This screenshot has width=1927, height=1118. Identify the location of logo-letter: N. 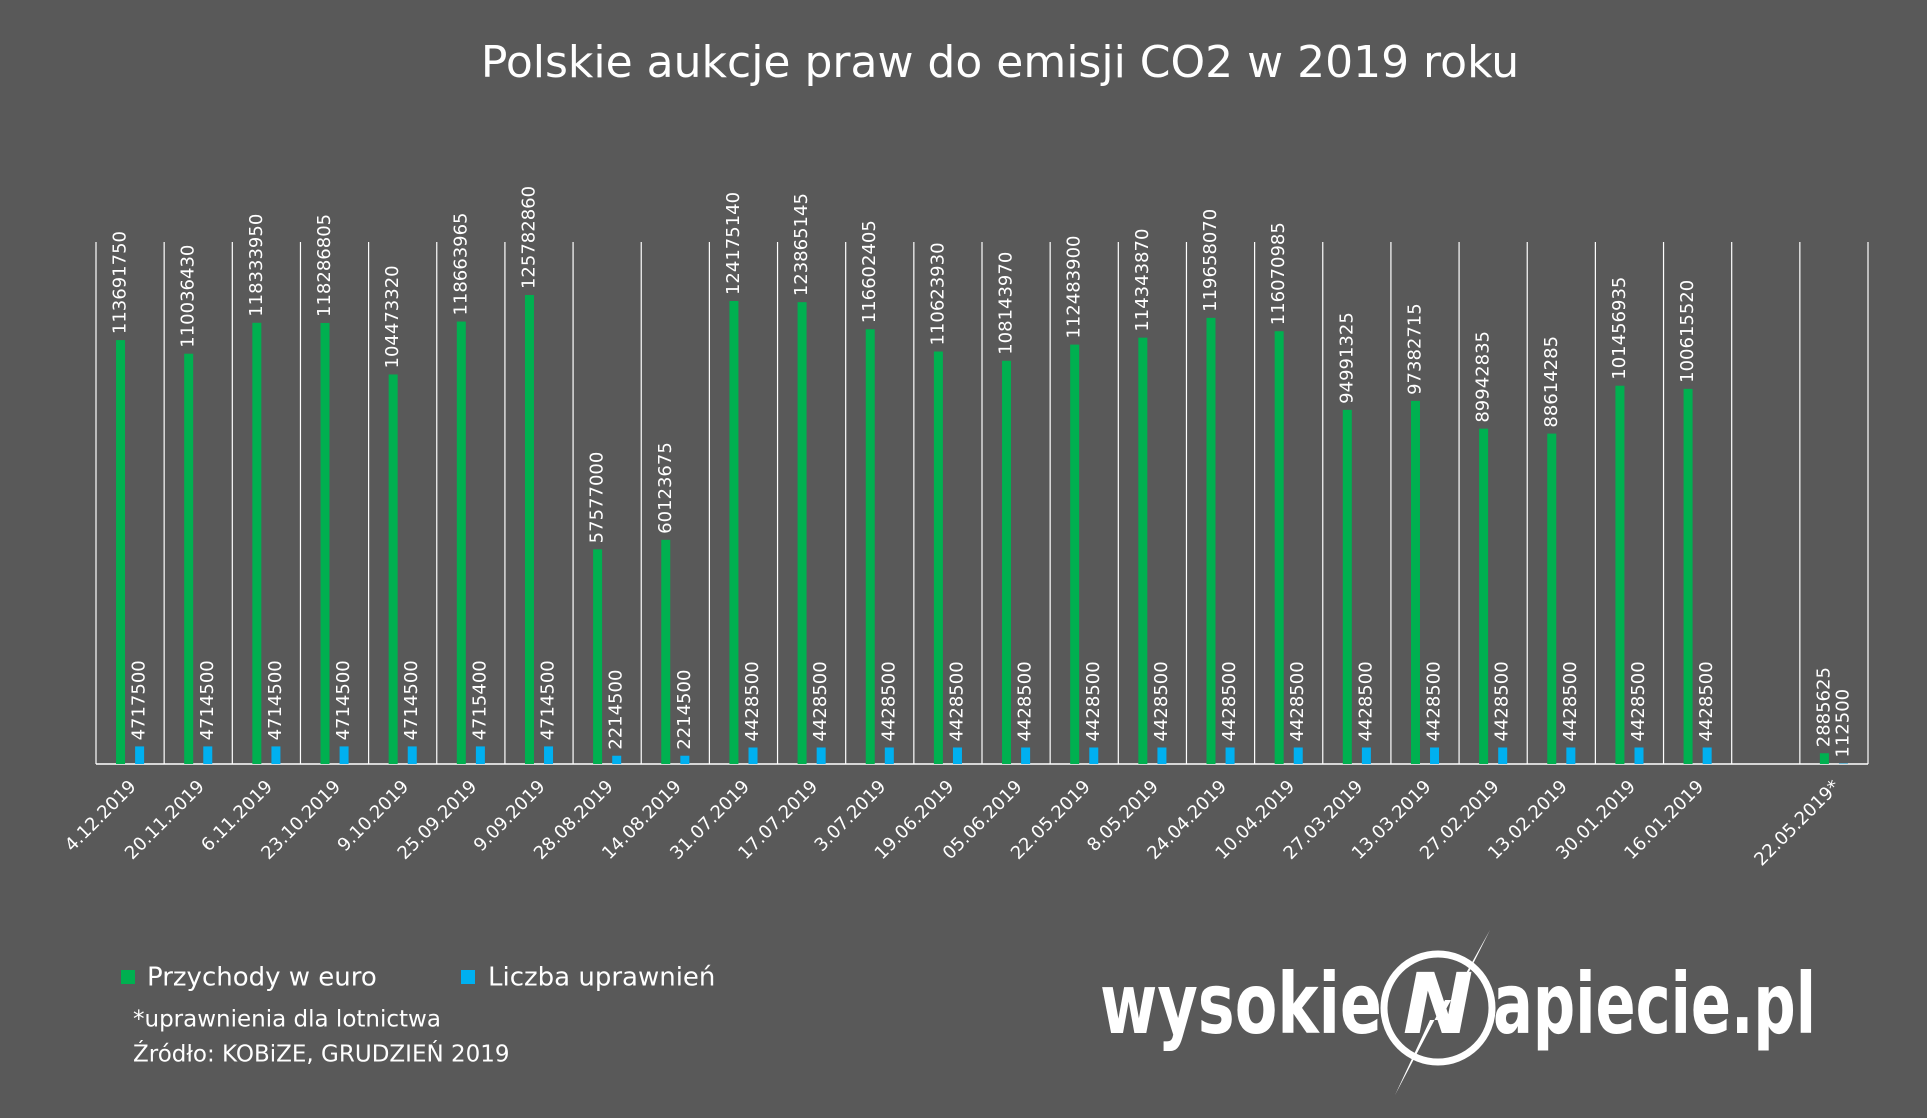
(1438, 1004).